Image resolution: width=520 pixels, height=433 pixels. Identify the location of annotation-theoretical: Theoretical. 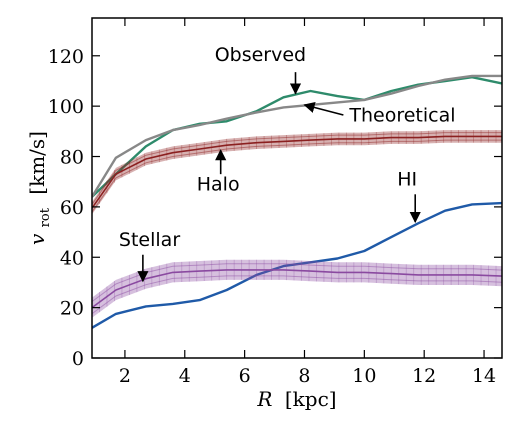
(379, 113).